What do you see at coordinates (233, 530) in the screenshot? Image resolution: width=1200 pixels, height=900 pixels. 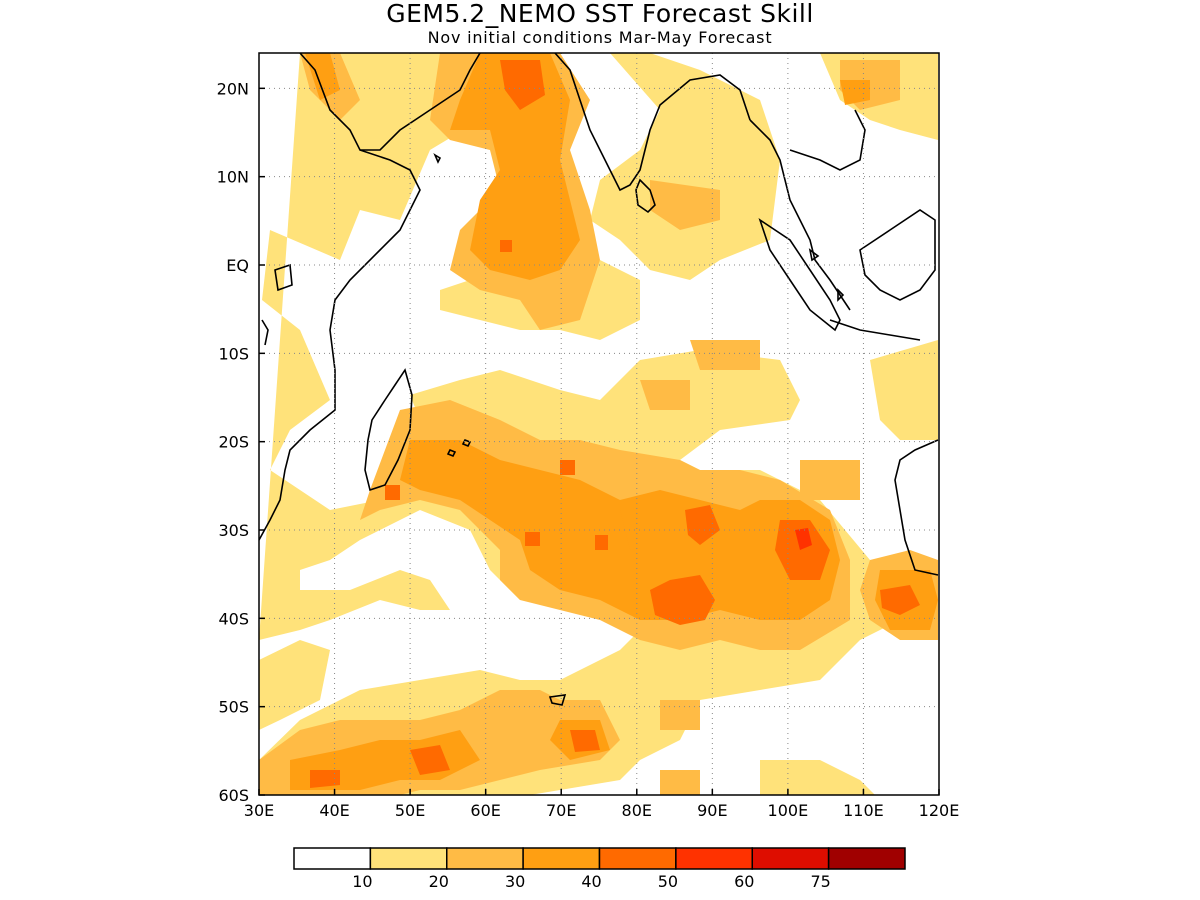 I see `lat-tick-label: 30S` at bounding box center [233, 530].